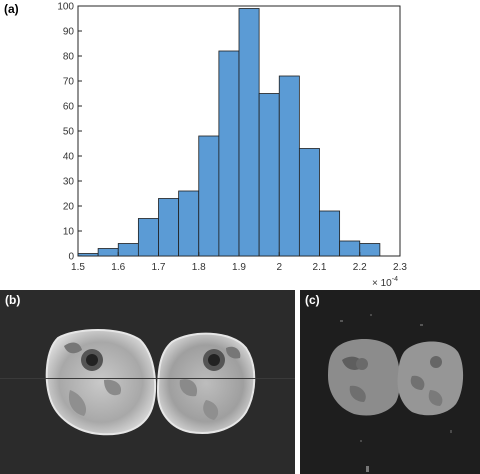 Image resolution: width=480 pixels, height=474 pixels. What do you see at coordinates (279, 267) in the screenshot?
I see `x-tick-label: 2` at bounding box center [279, 267].